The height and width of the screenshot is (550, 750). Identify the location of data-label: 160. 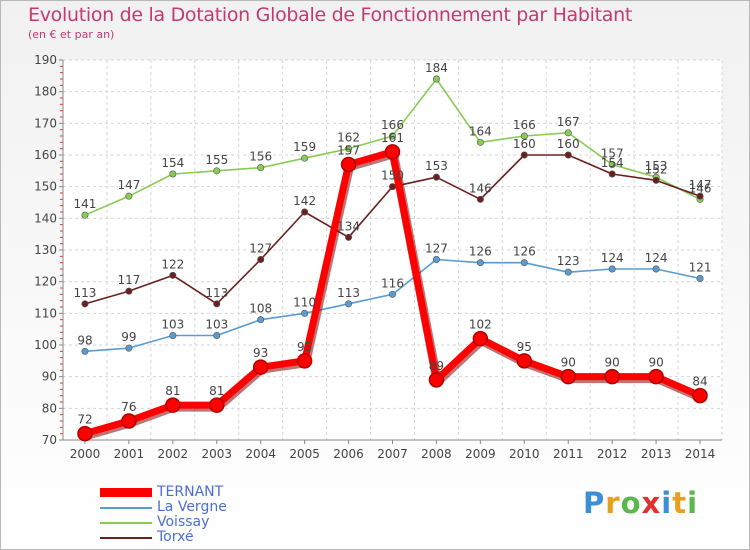
(524, 144).